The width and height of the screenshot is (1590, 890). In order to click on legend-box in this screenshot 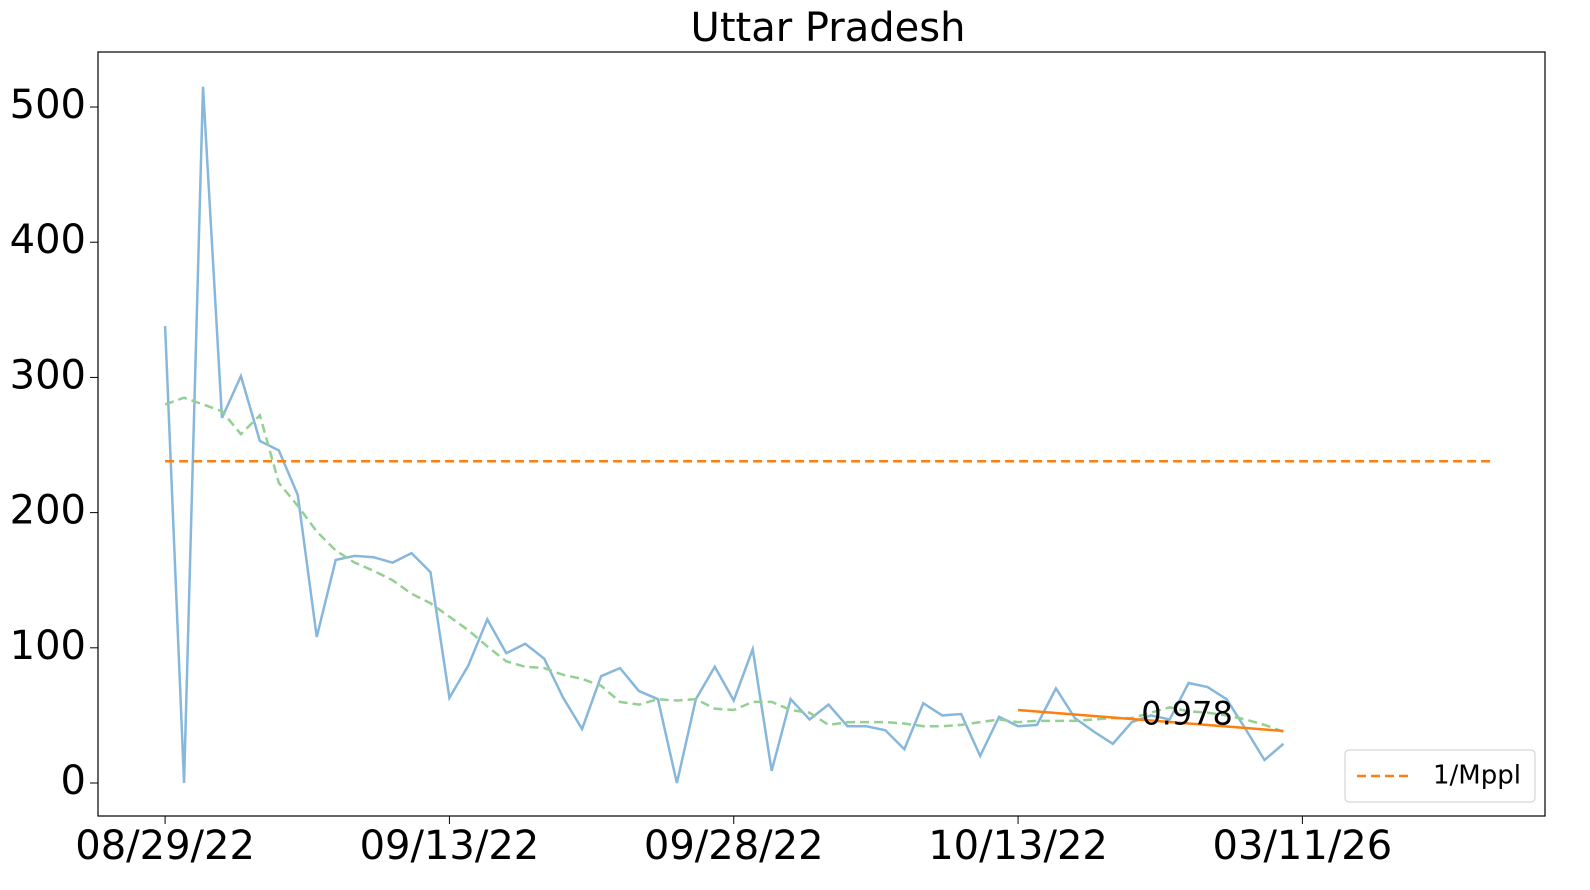, I will do `click(1440, 776)`.